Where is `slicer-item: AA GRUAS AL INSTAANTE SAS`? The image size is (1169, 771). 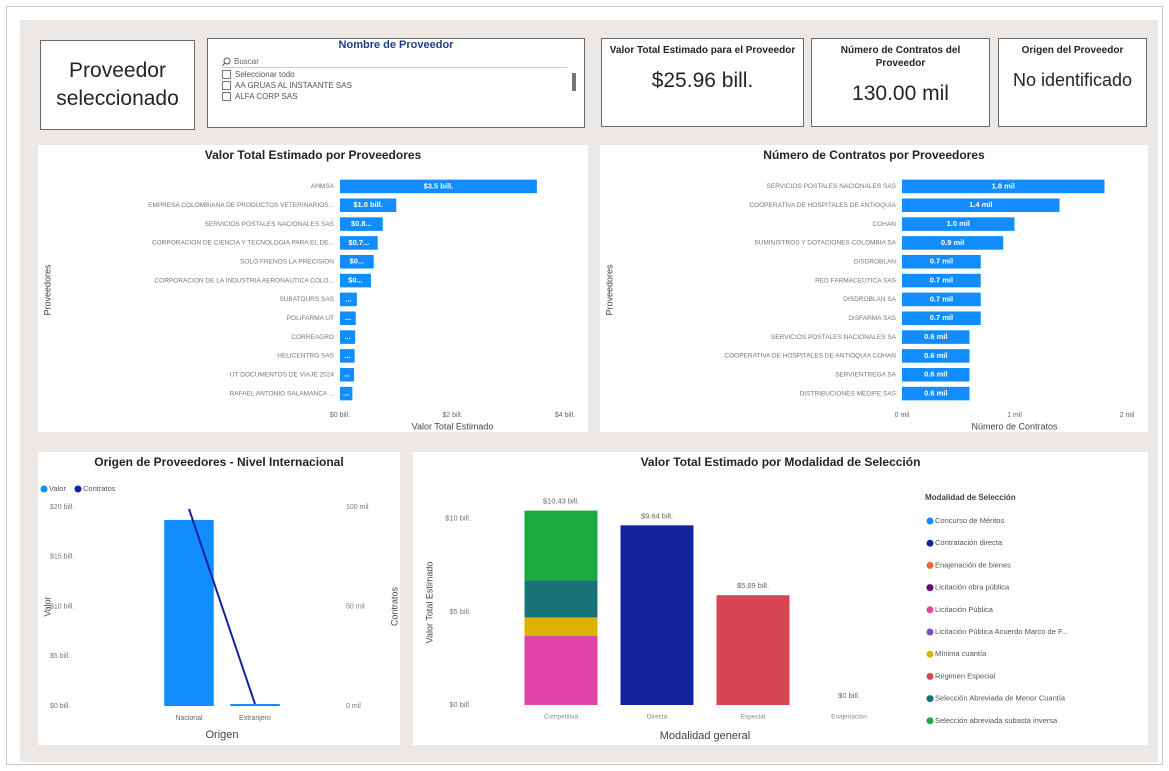
slicer-item: AA GRUAS AL INSTAANTE SAS is located at coordinates (403, 85).